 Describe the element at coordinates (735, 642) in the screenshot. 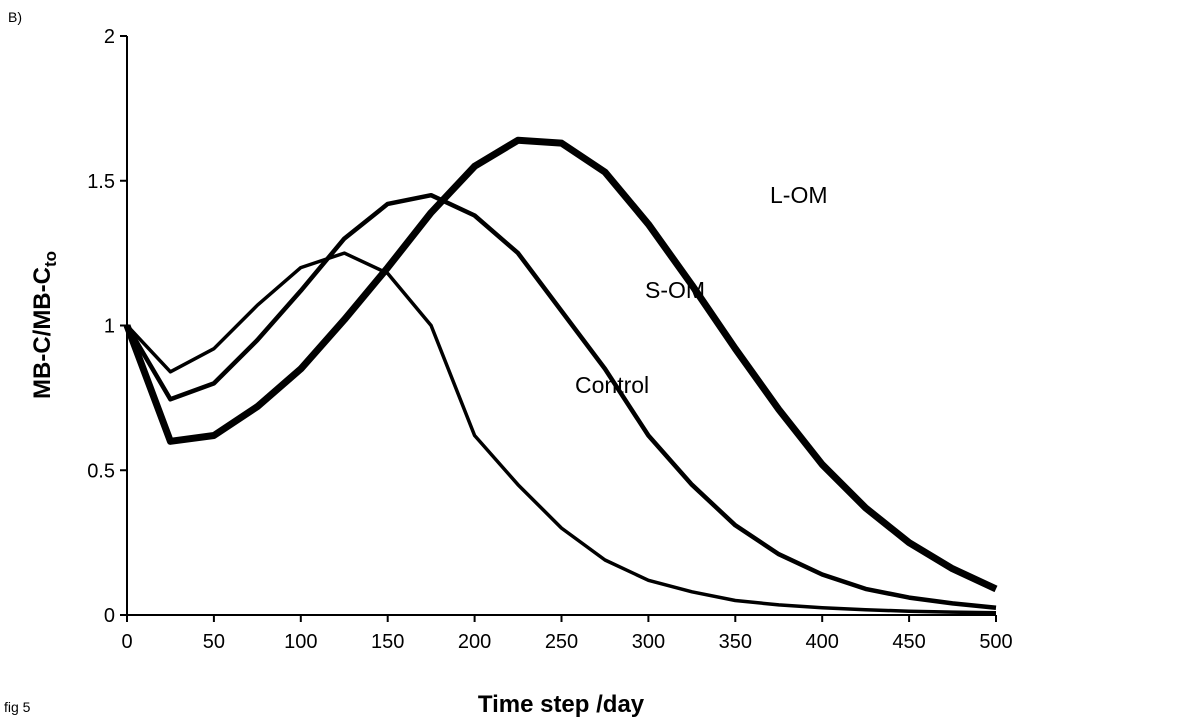

I see `x-tick-label: 350` at that location.